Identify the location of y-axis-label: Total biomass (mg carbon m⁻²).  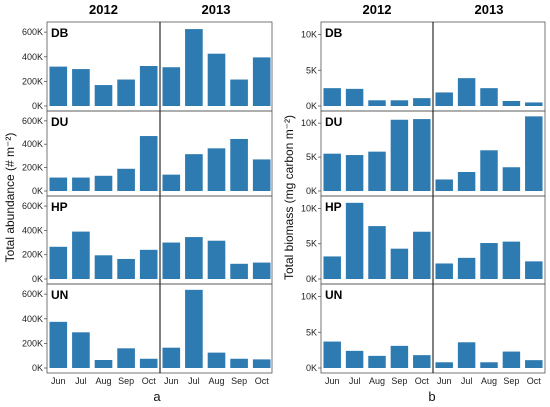
(289, 197).